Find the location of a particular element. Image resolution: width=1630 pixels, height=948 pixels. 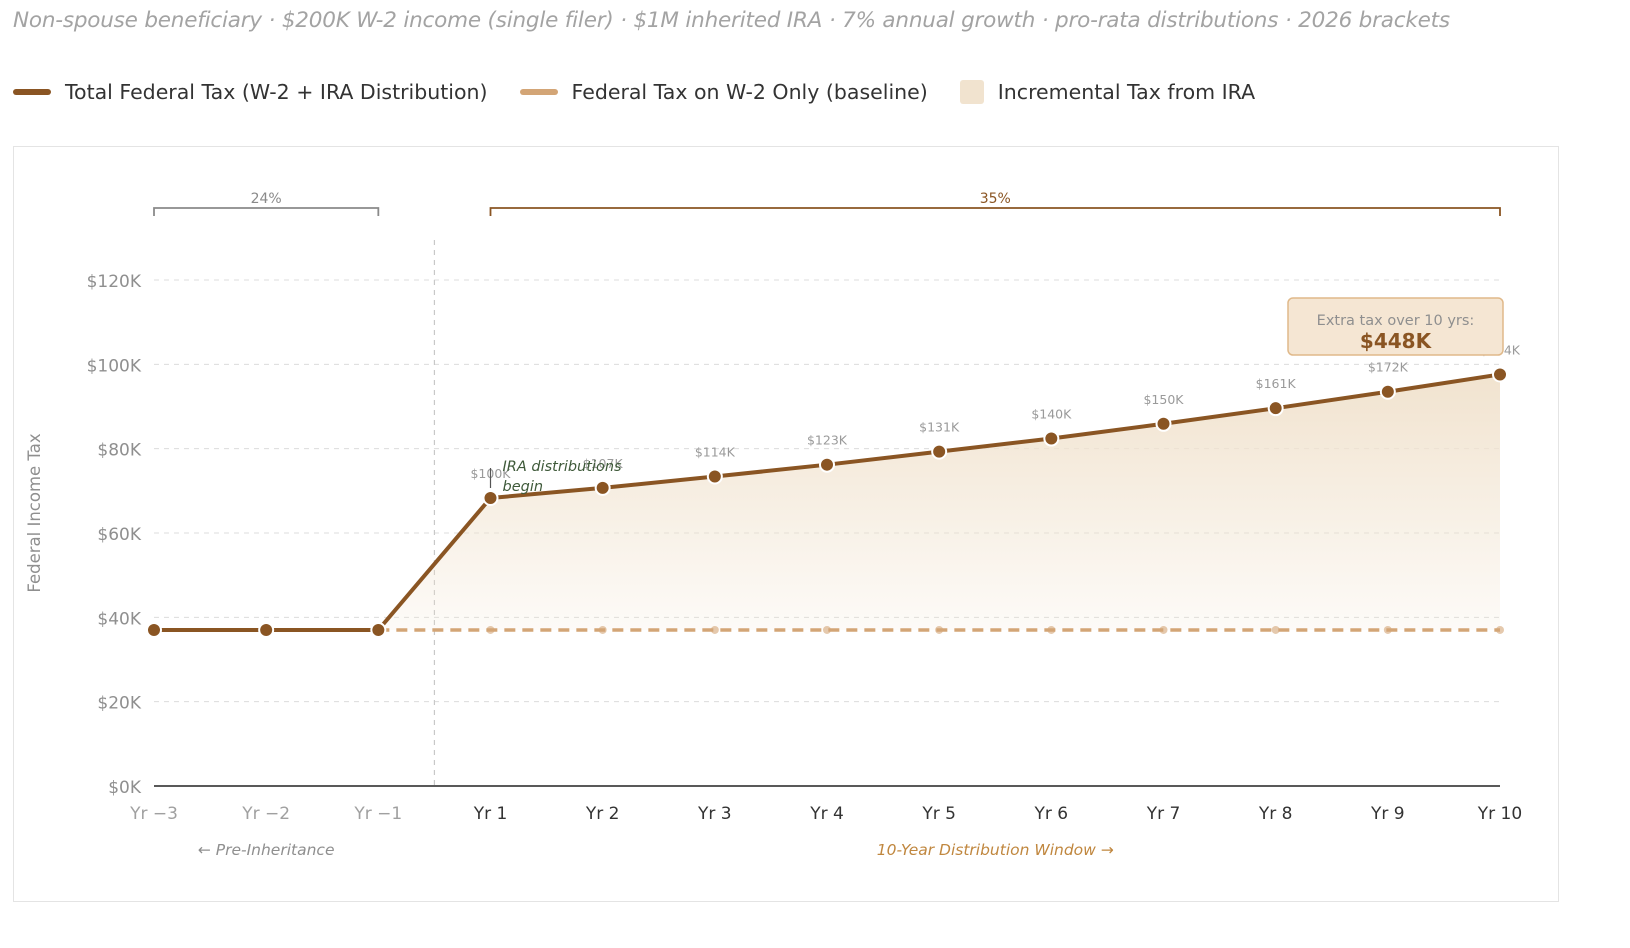

x-tick-label: Yr −2 is located at coordinates (265, 814).